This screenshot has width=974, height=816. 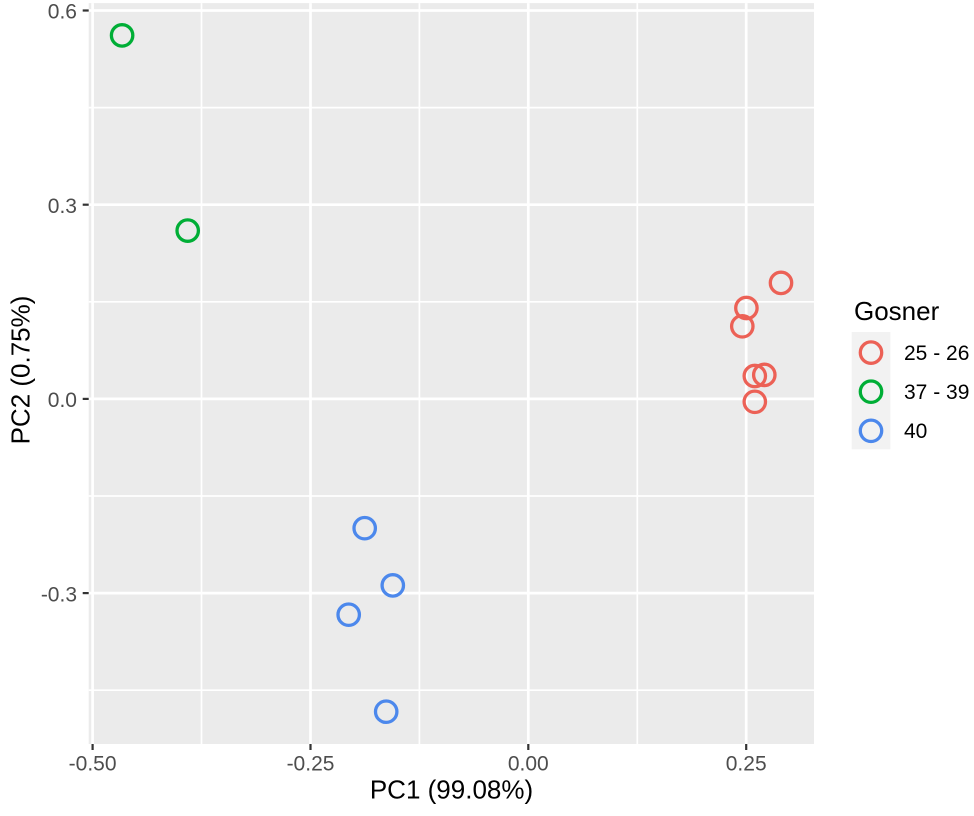 What do you see at coordinates (936, 392) in the screenshot?
I see `svg-text: 37 - 39` at bounding box center [936, 392].